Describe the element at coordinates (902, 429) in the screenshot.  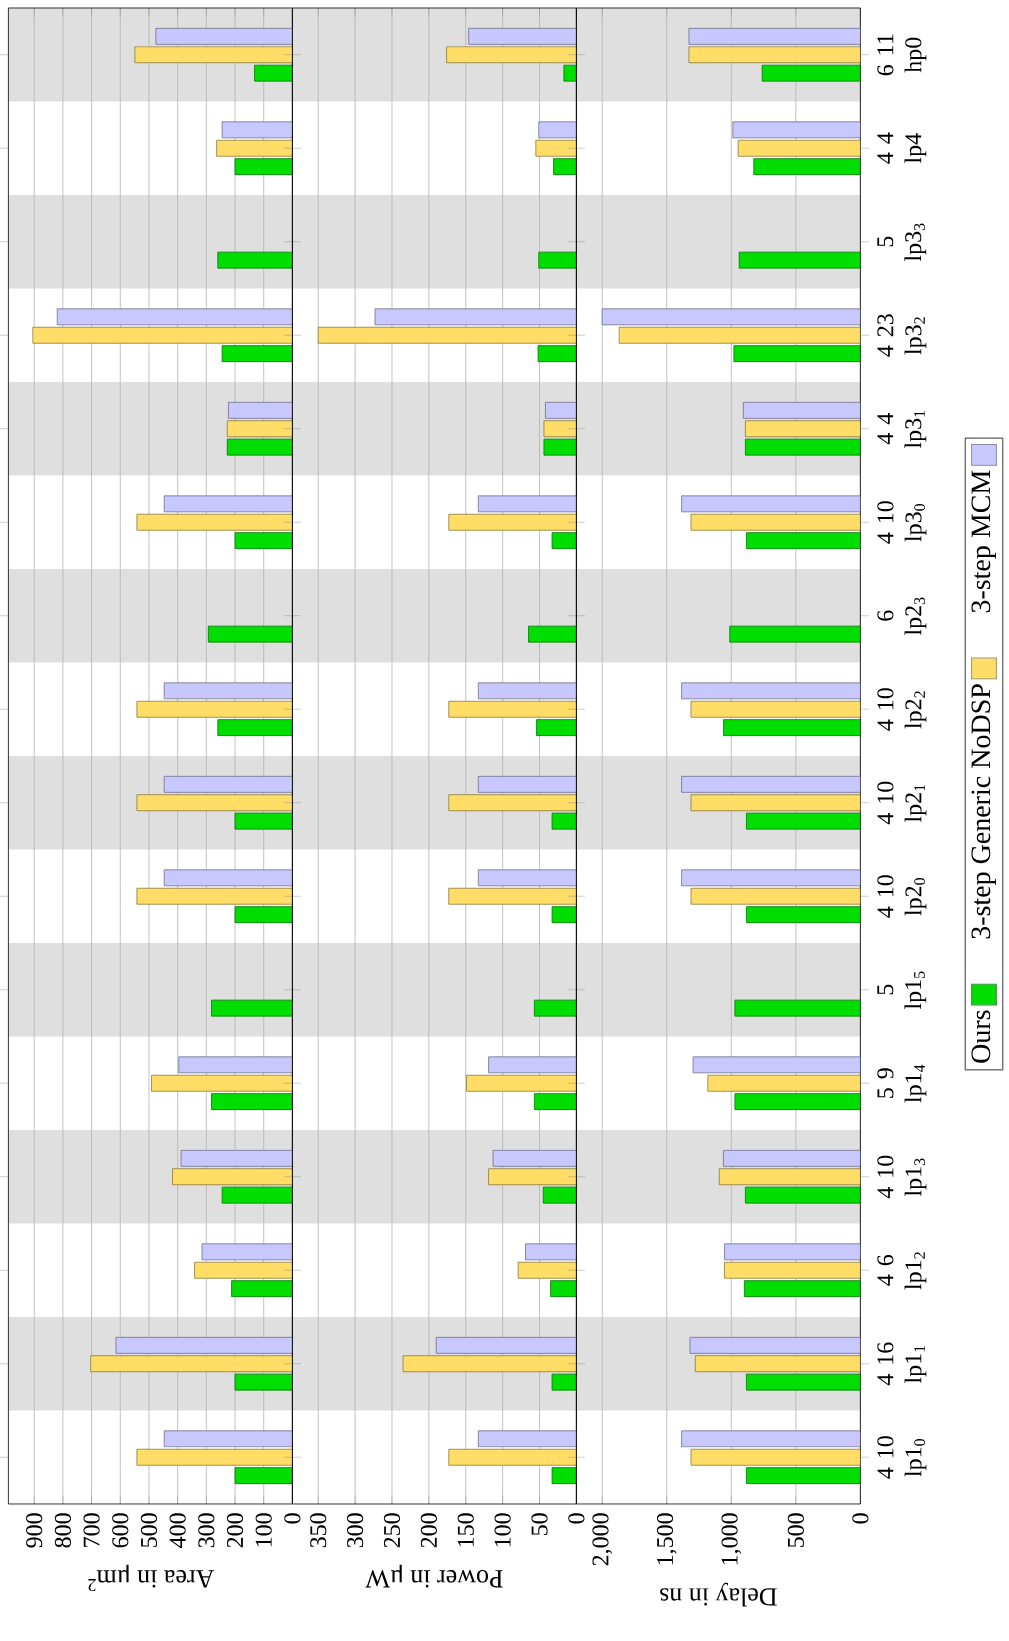
I see `y-tick-label: 4 4 lp3$_{1}$` at that location.